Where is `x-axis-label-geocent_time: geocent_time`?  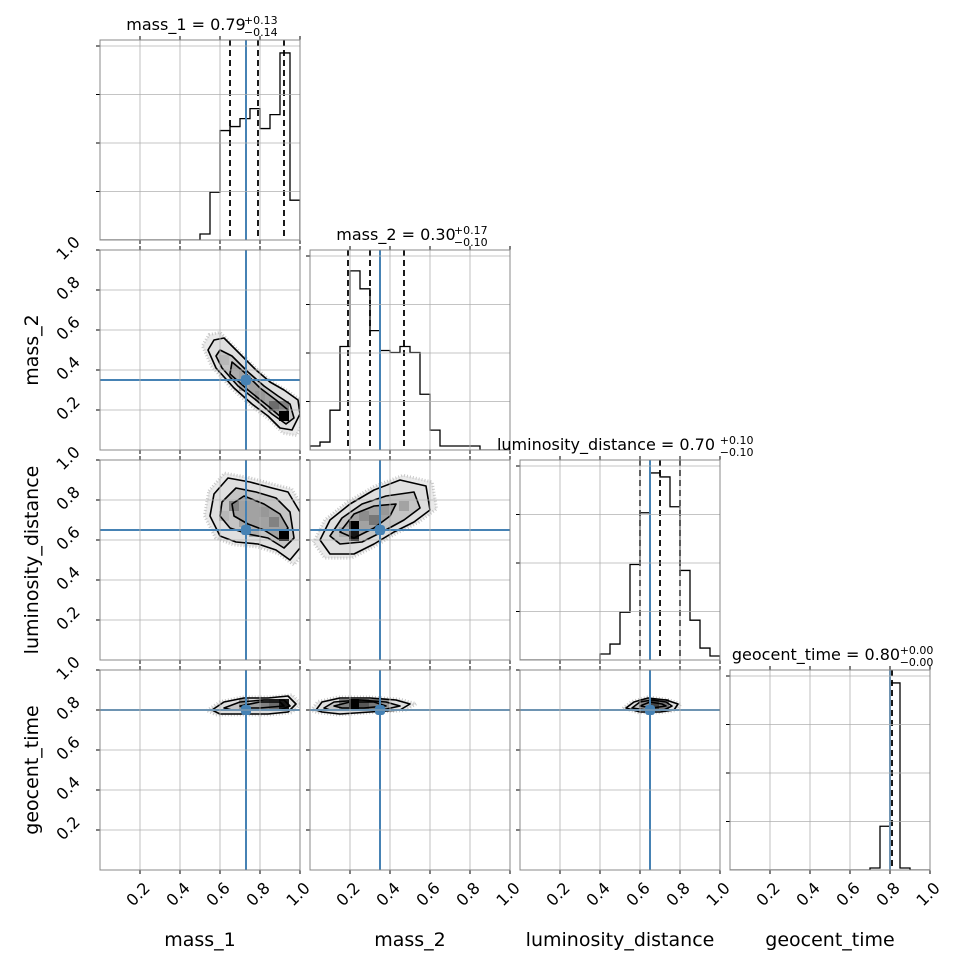 x-axis-label-geocent_time: geocent_time is located at coordinates (829, 940).